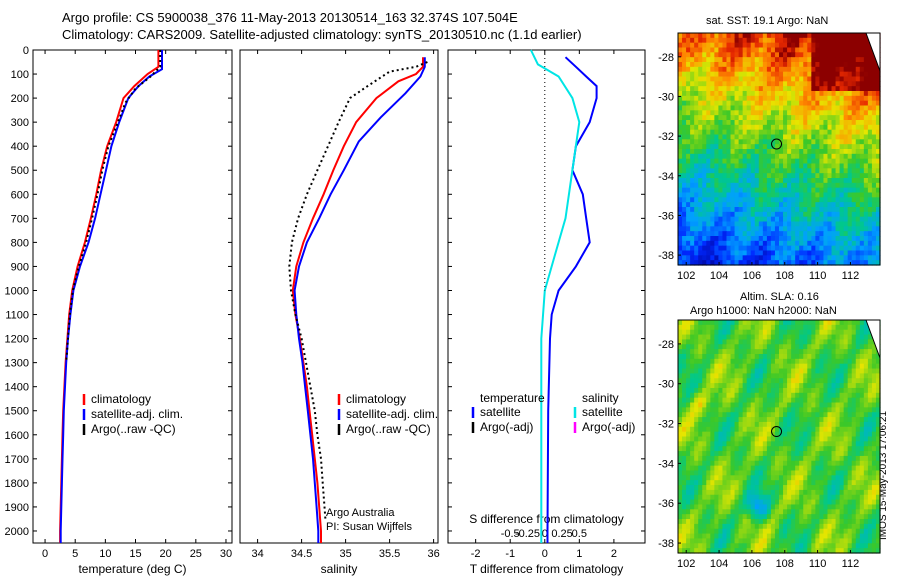 This screenshot has width=900, height=580. What do you see at coordinates (17, 460) in the screenshot?
I see `y-tick-label: 1700` at bounding box center [17, 460].